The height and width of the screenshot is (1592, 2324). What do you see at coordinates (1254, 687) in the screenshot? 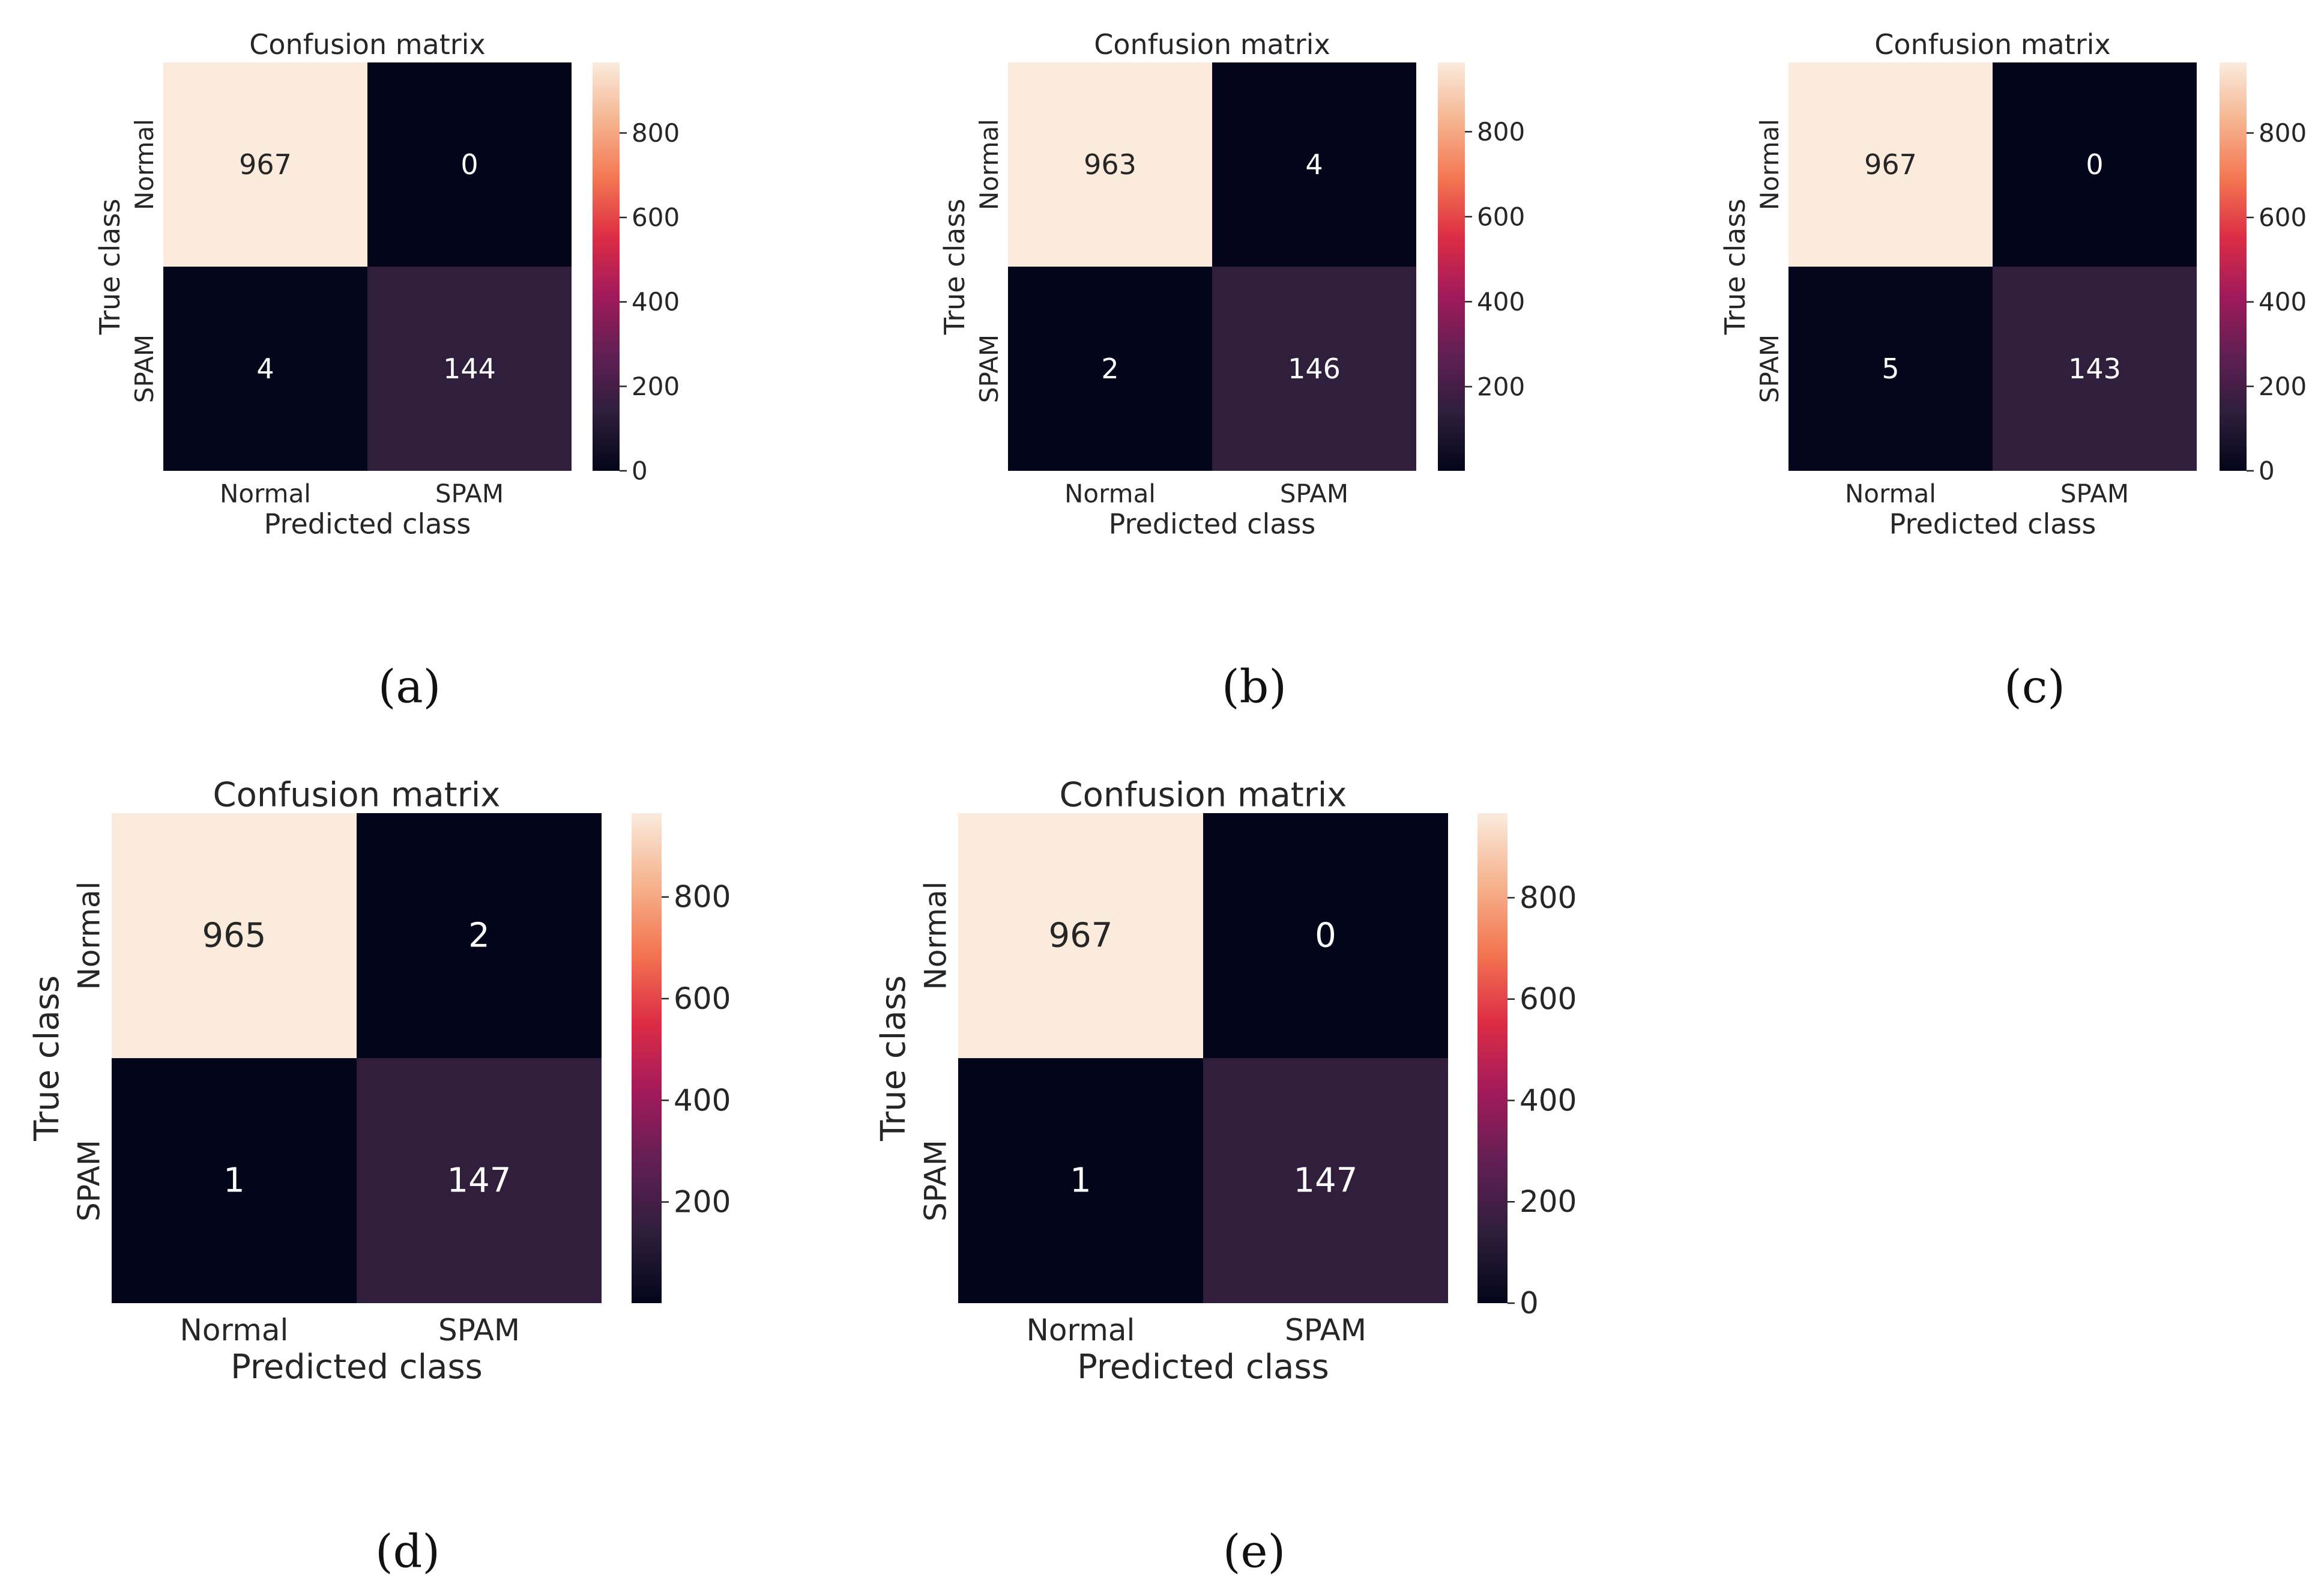
I see `panel-caption: (b)` at bounding box center [1254, 687].